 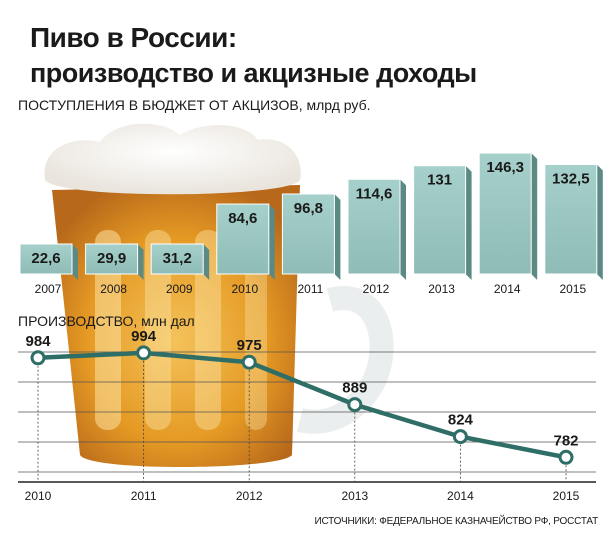 What do you see at coordinates (48, 289) in the screenshot?
I see `x-tick-label: 2007` at bounding box center [48, 289].